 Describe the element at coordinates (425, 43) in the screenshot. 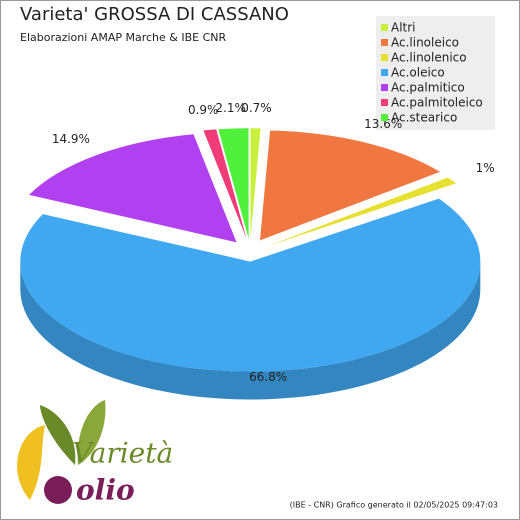

I see `legend-label: Ac.linoleico` at that location.